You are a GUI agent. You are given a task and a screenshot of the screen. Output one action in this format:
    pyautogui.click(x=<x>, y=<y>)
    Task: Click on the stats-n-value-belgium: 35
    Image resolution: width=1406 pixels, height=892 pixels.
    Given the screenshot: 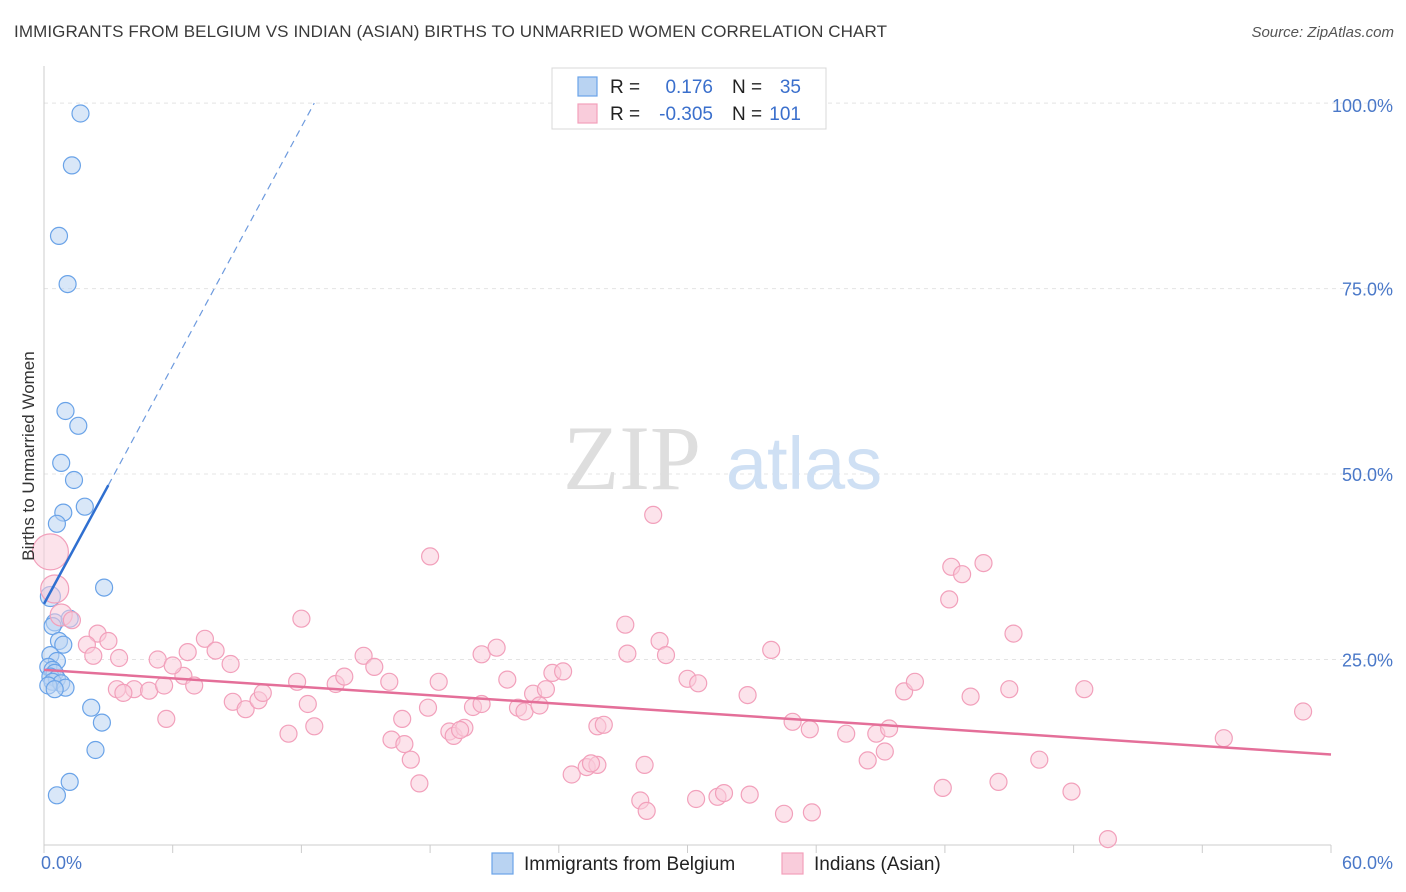 What is the action you would take?
    pyautogui.click(x=790, y=87)
    